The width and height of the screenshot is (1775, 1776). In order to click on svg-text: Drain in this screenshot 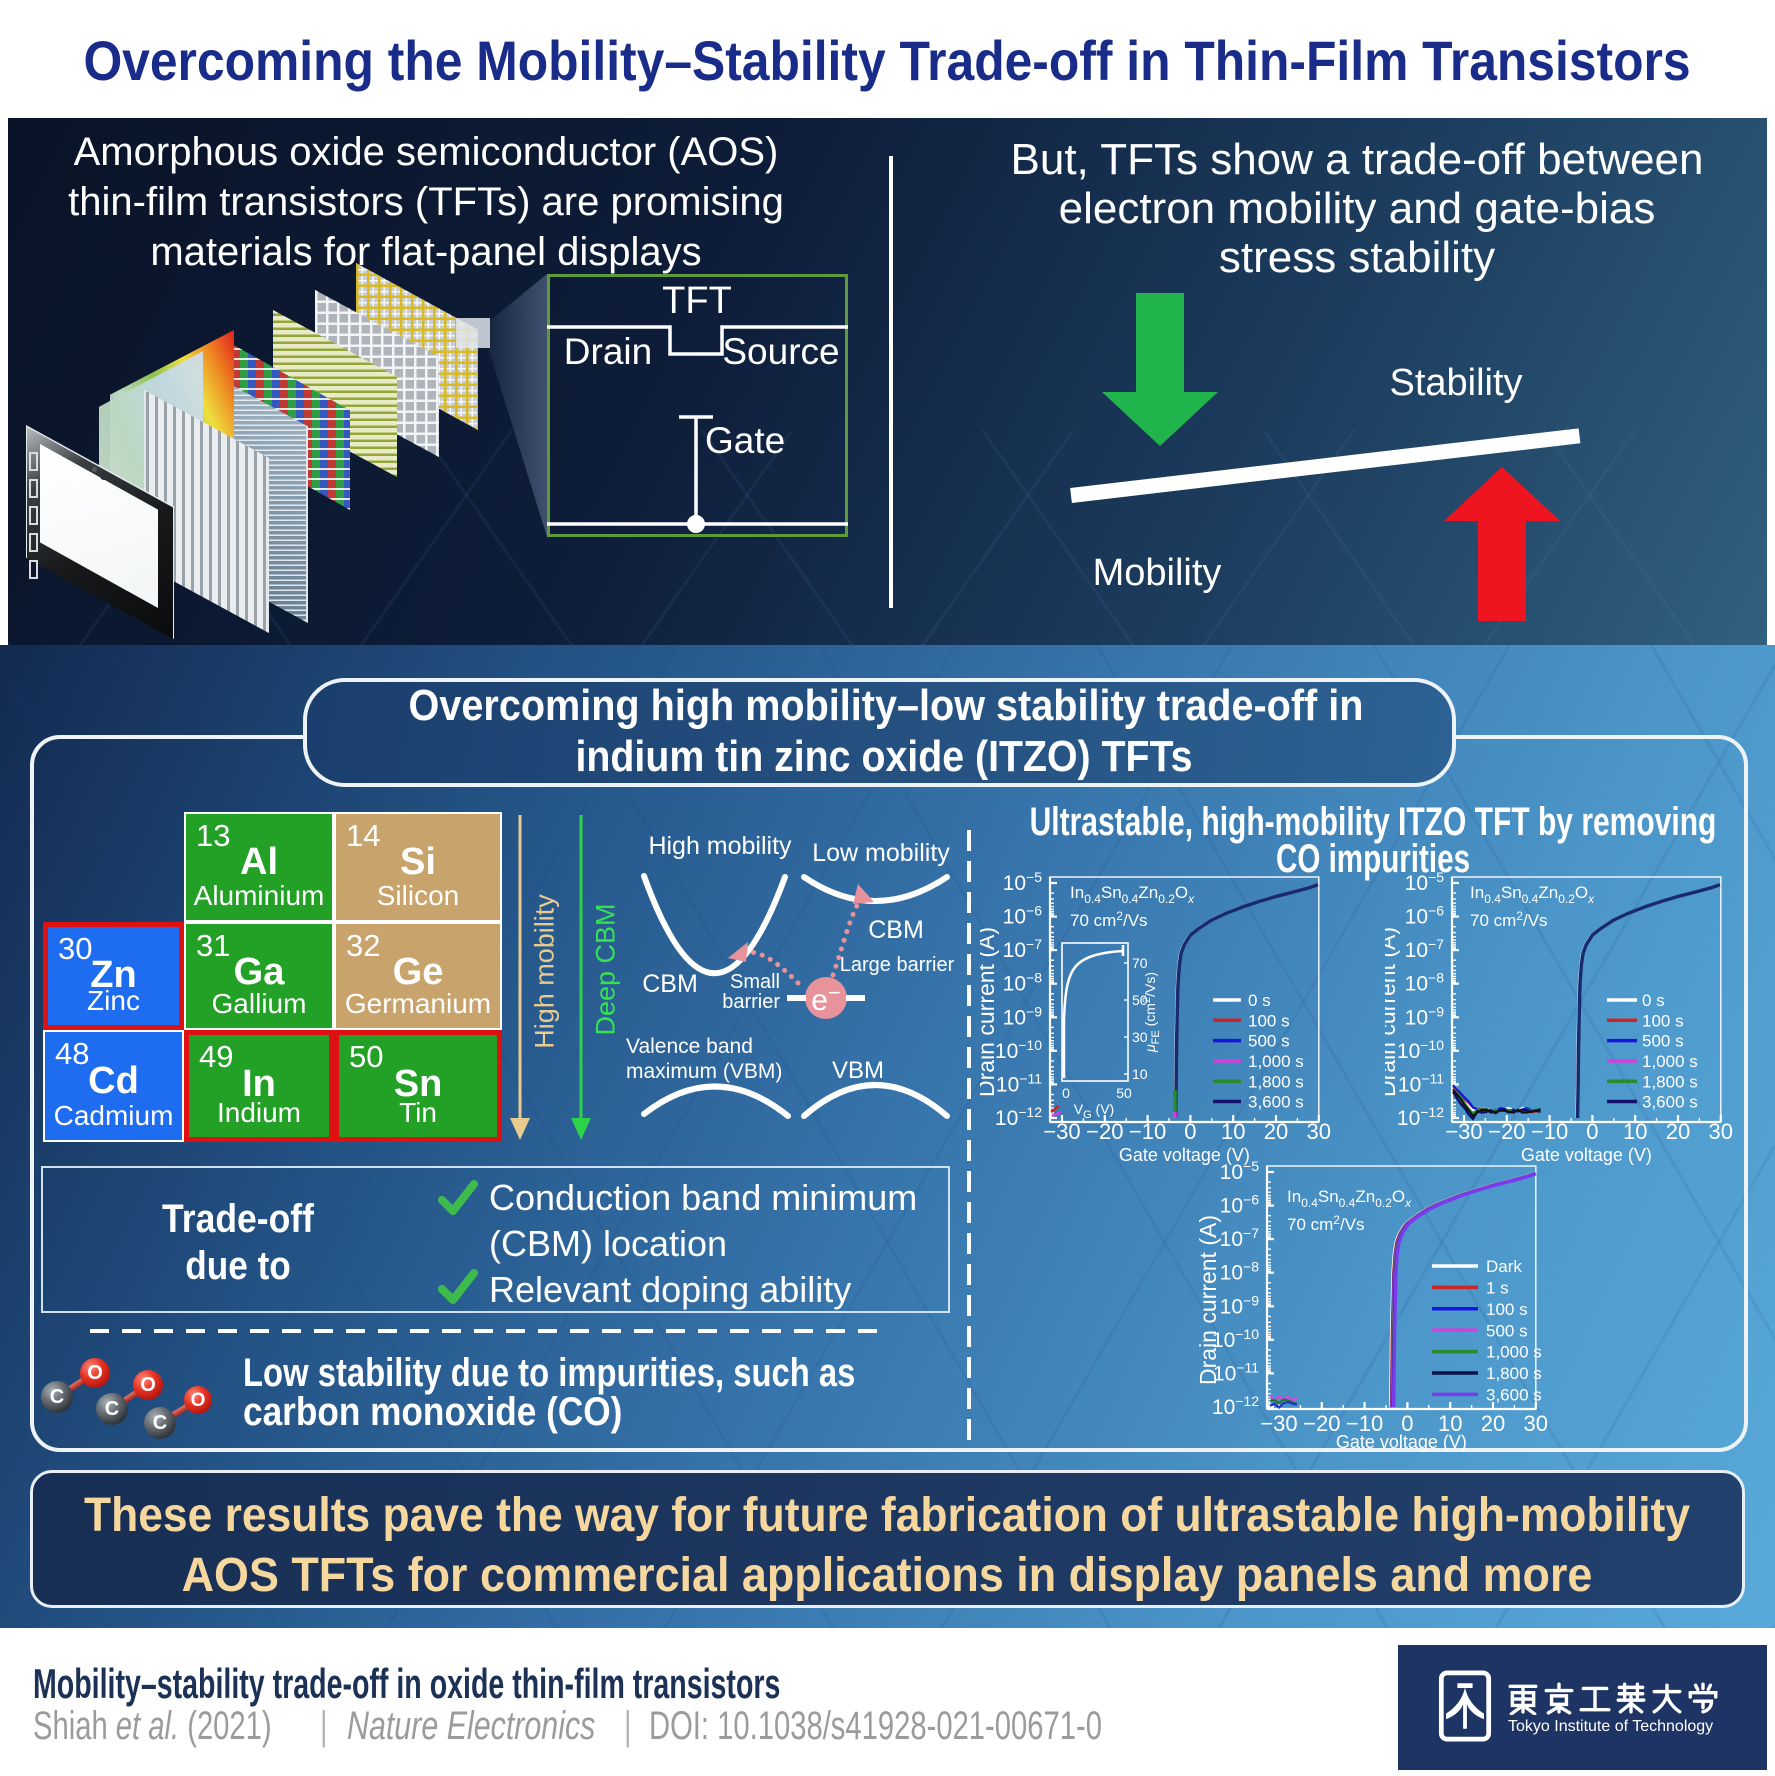, I will do `click(608, 351)`.